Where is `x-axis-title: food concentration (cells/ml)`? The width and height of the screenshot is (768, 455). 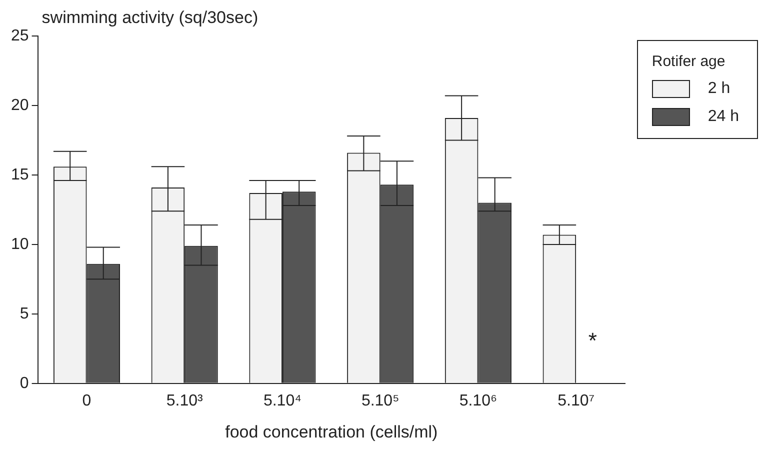
x-axis-title: food concentration (cells/ml) is located at coordinates (331, 432).